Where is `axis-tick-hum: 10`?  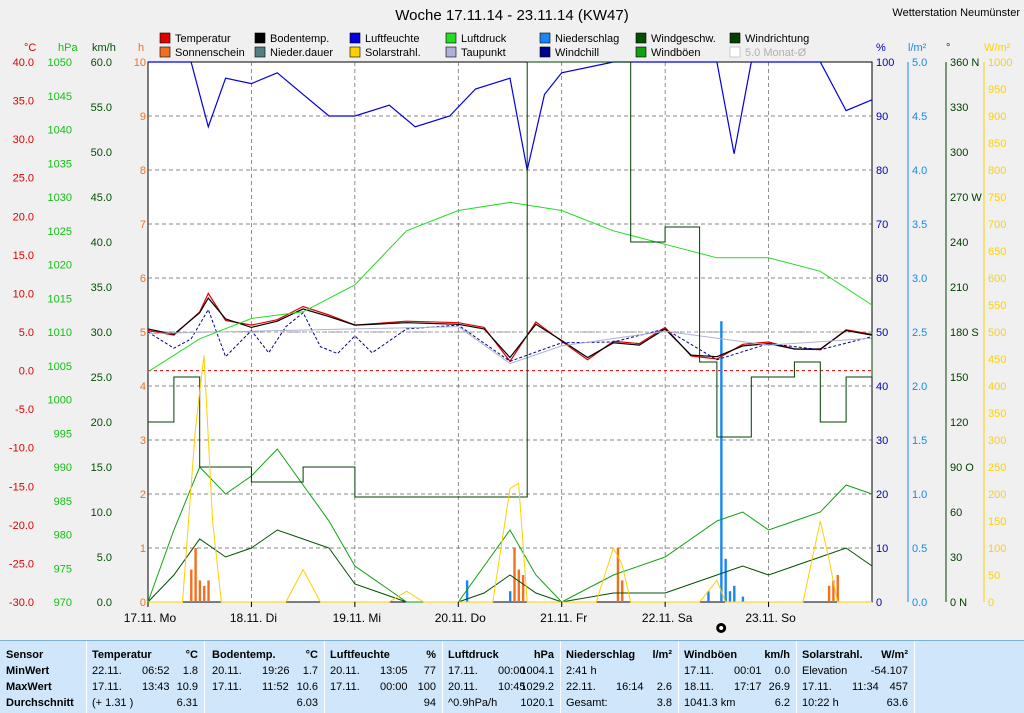
axis-tick-hum: 10 is located at coordinates (882, 549).